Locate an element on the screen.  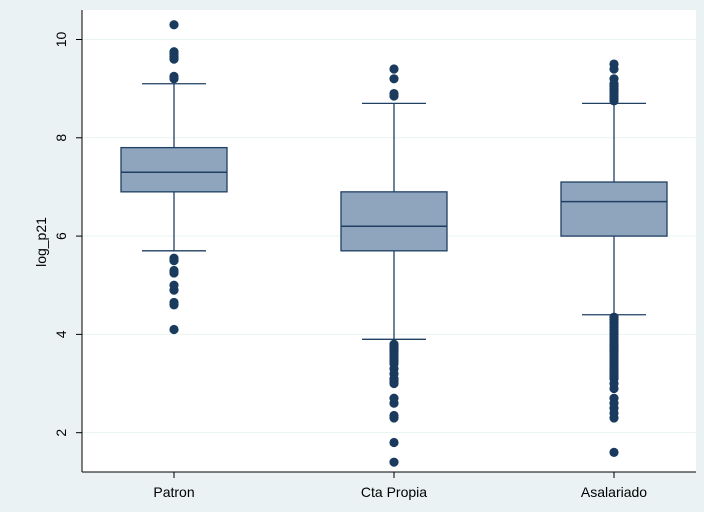
y-axis-title: log_p21 is located at coordinates (41, 242).